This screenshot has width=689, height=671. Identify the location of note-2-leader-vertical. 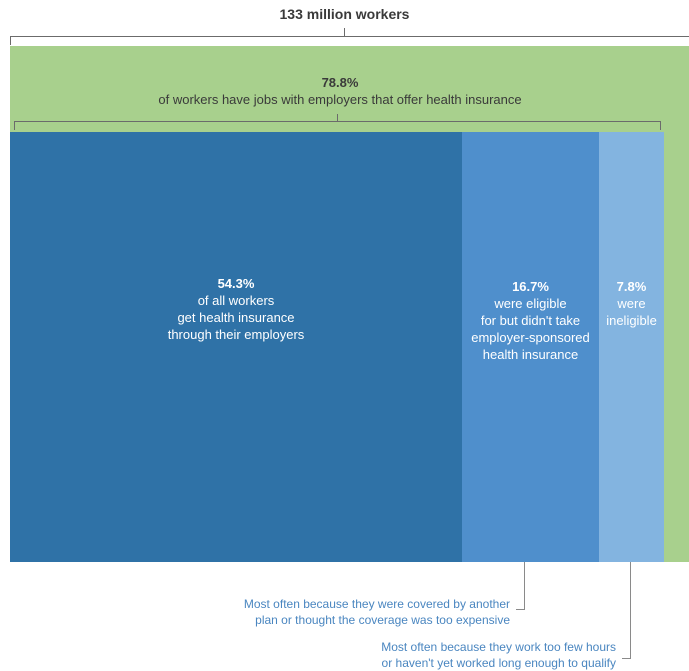
(630, 610).